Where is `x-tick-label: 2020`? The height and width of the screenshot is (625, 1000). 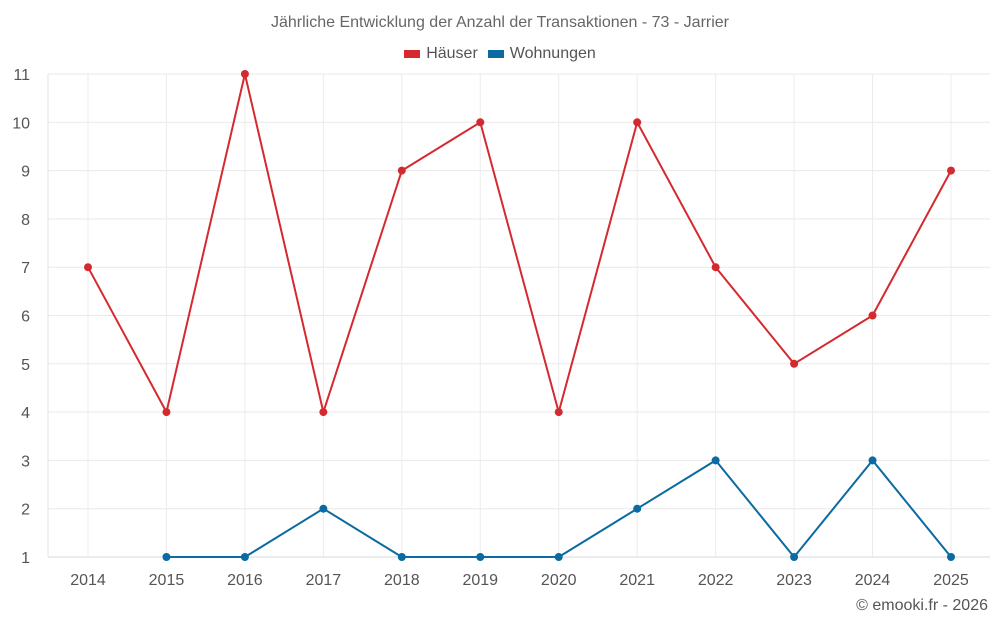
x-tick-label: 2020 is located at coordinates (559, 580).